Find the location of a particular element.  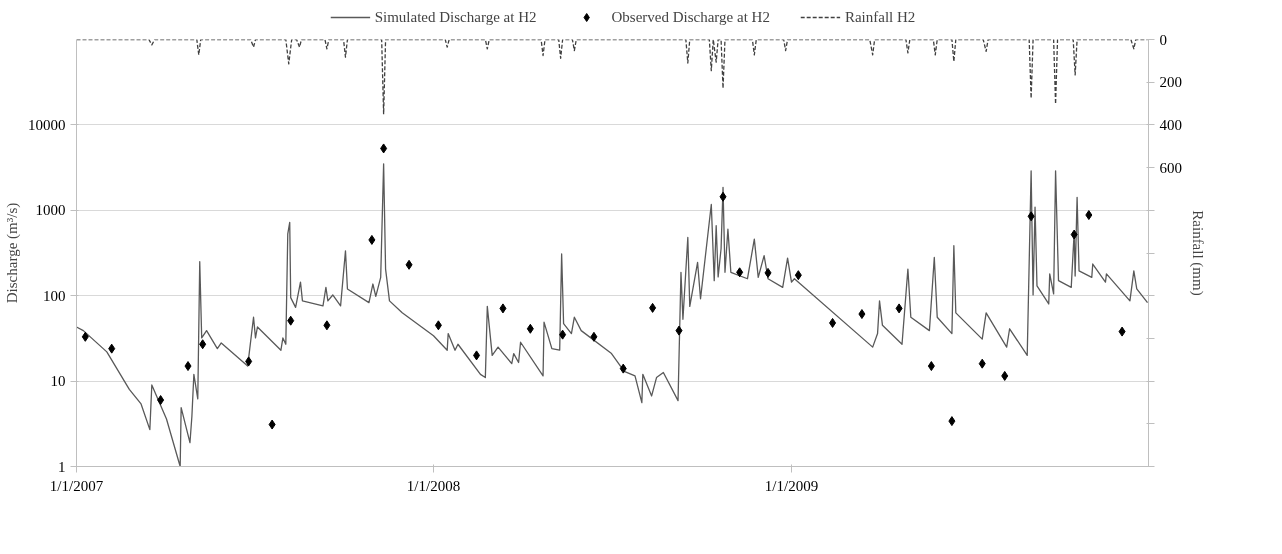

y-tick-label: 10 is located at coordinates (58, 381).